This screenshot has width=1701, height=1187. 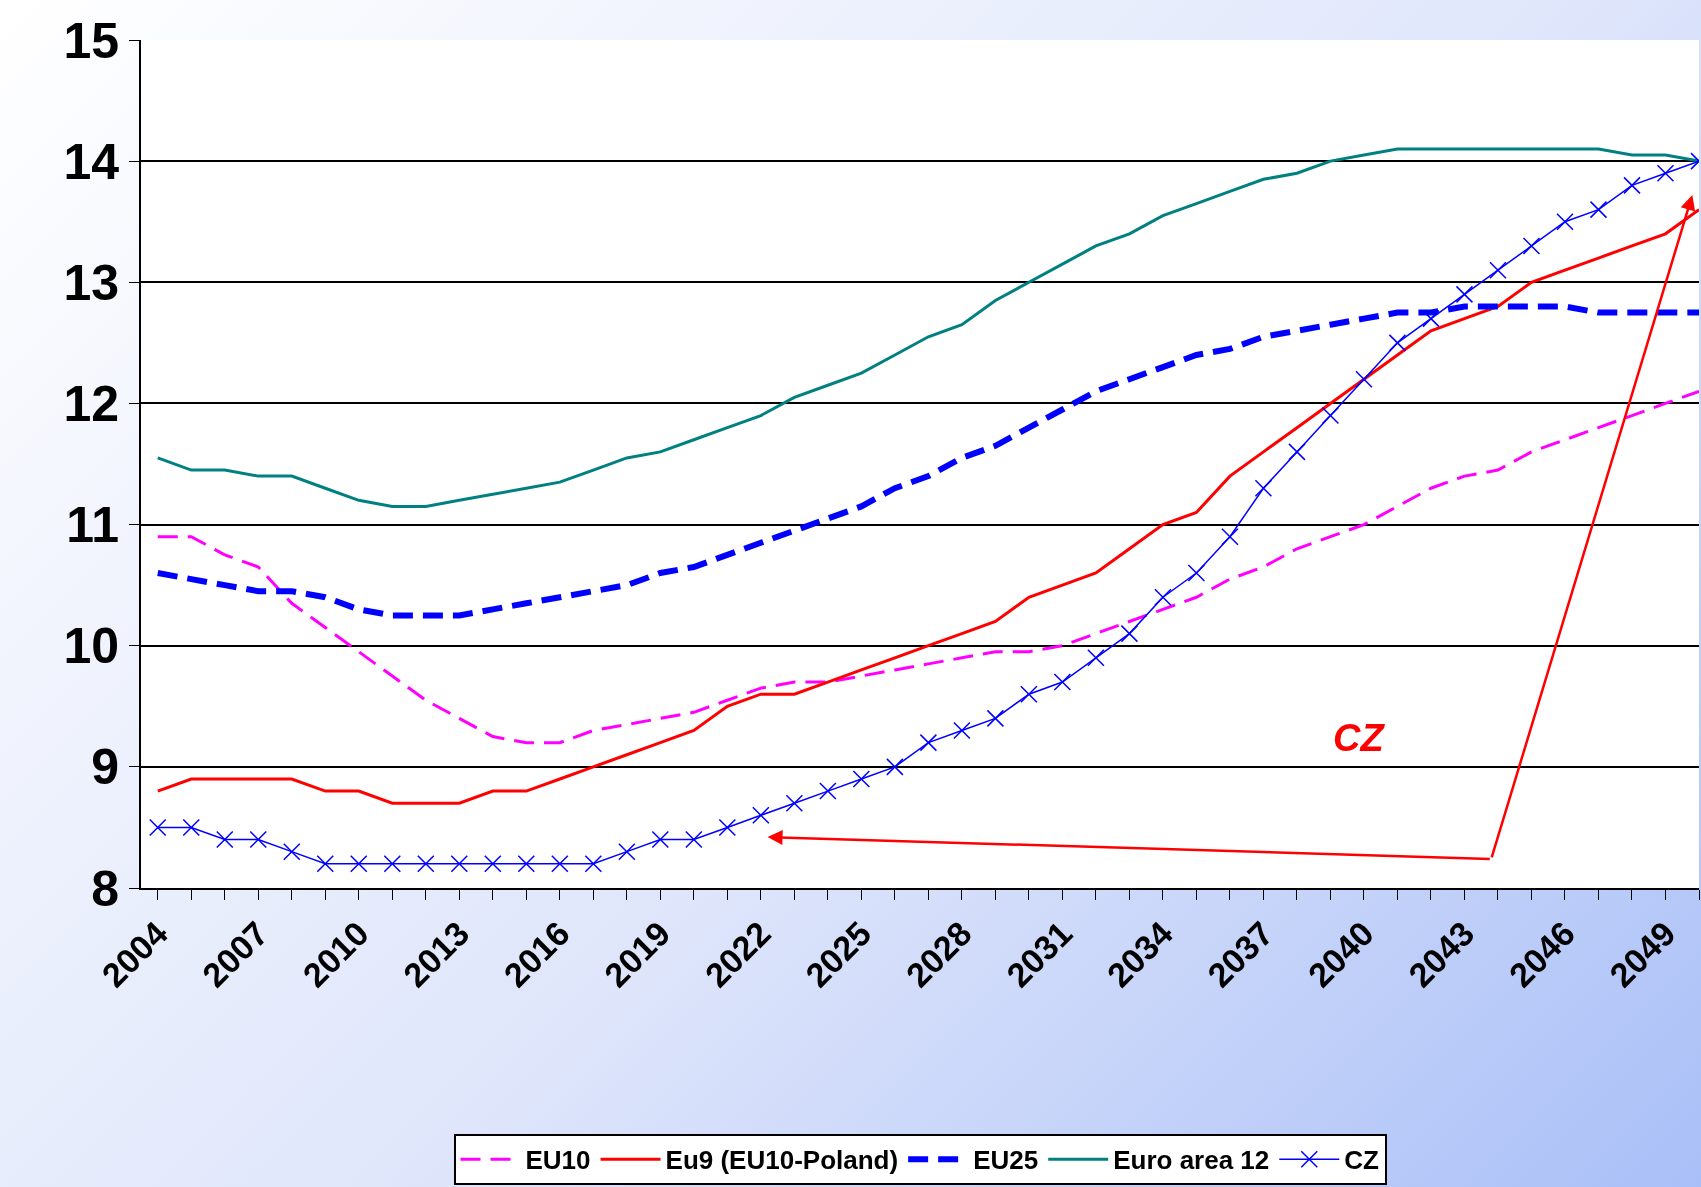 I want to click on legend-label: Eu9 (EU10-Poland), so click(x=782, y=1160).